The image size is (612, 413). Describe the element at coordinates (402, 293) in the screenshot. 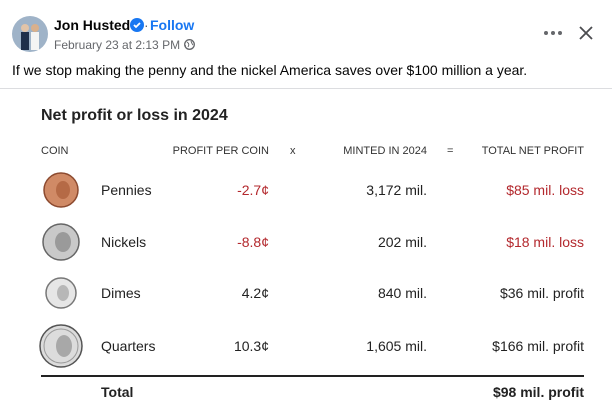

I see `minted: 840 mil.` at that location.